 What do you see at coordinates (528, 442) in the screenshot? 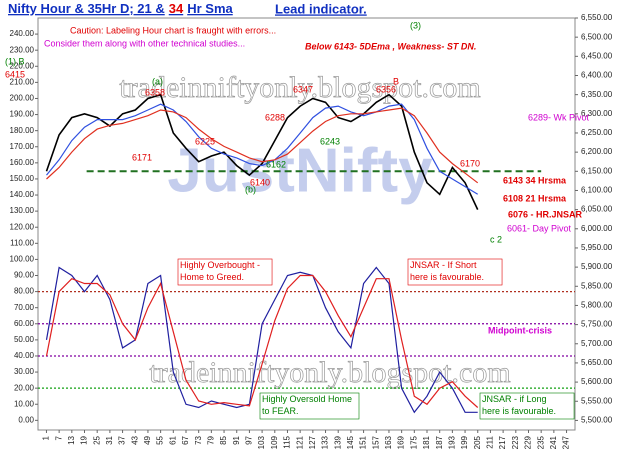
I see `x-tick-label: 229` at bounding box center [528, 442].